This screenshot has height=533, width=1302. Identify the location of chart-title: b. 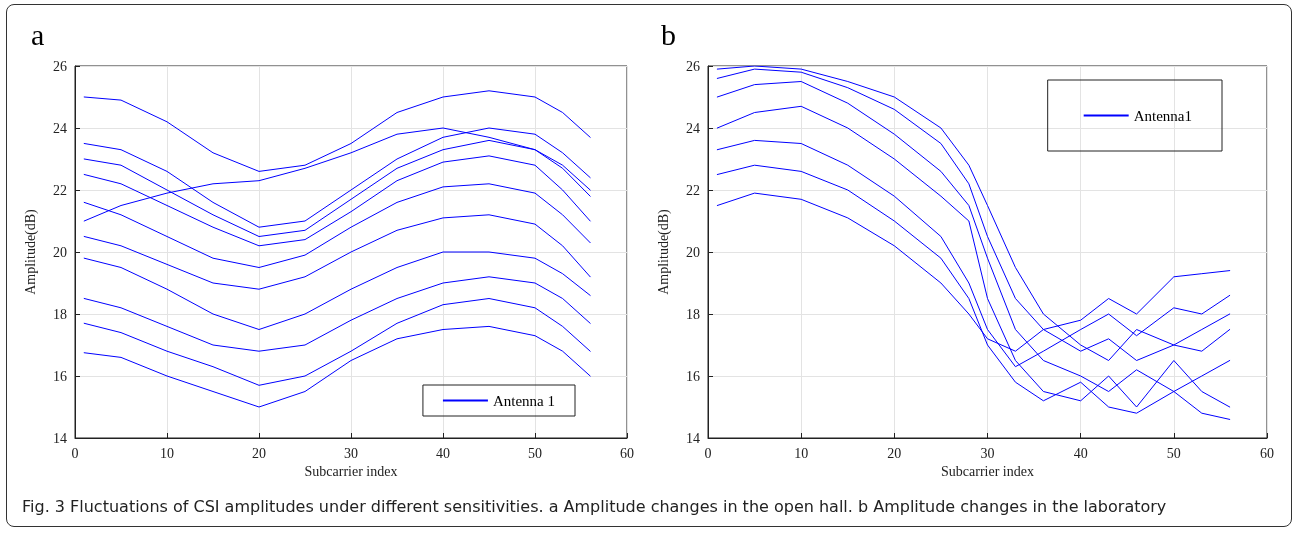
(668, 34).